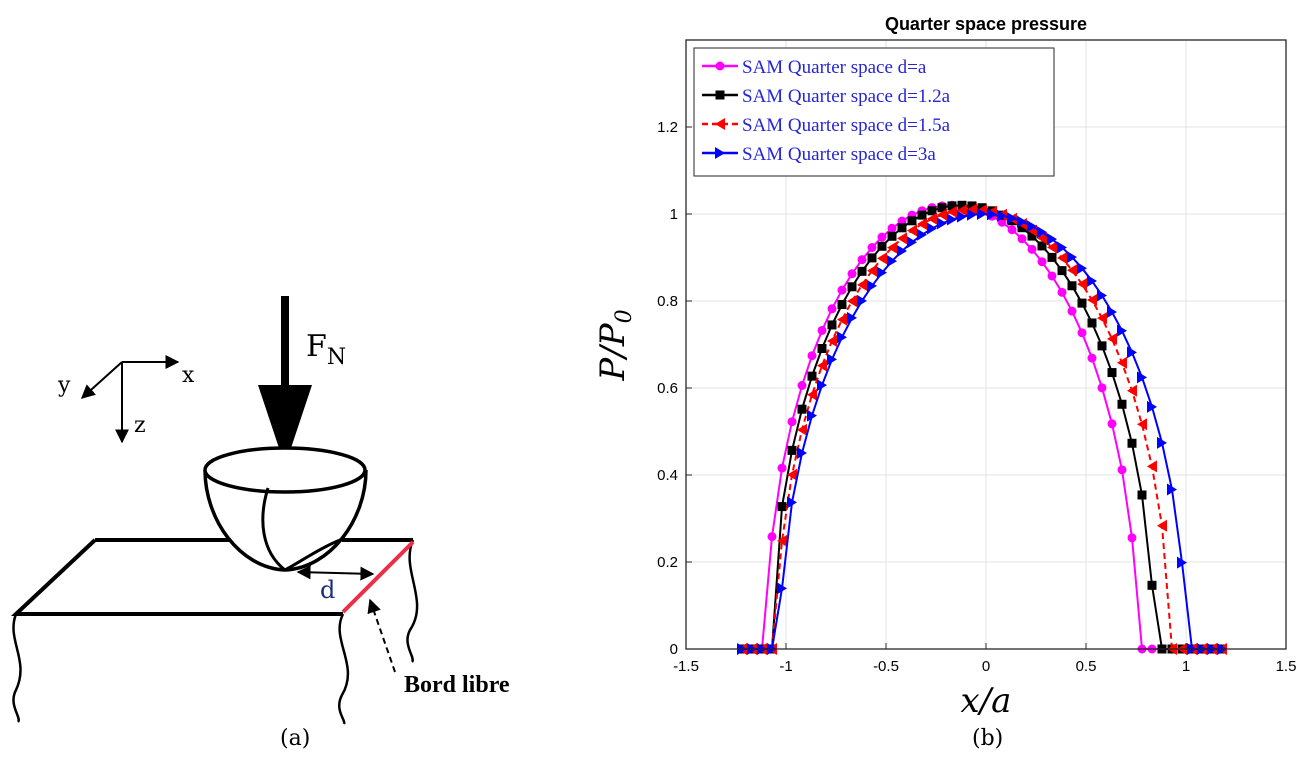 The height and width of the screenshot is (774, 1307). Describe the element at coordinates (188, 375) in the screenshot. I see `axis-x-label: x` at that location.